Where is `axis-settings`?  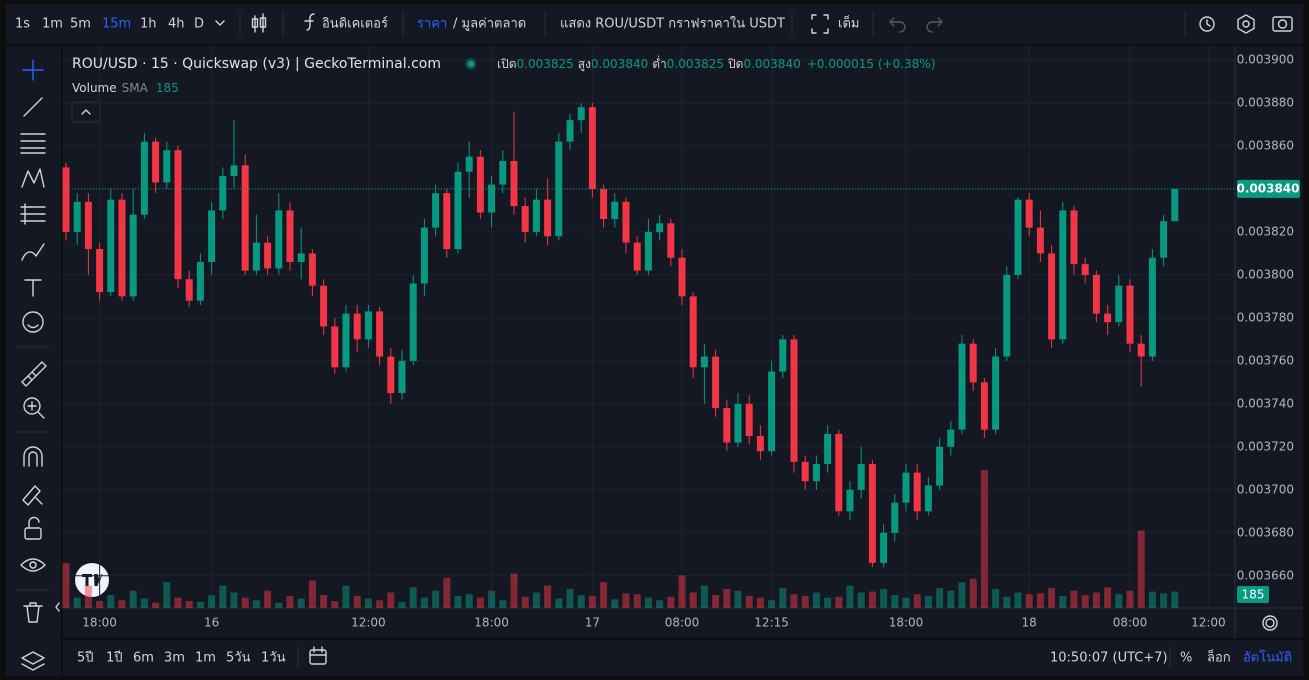 axis-settings is located at coordinates (1270, 623).